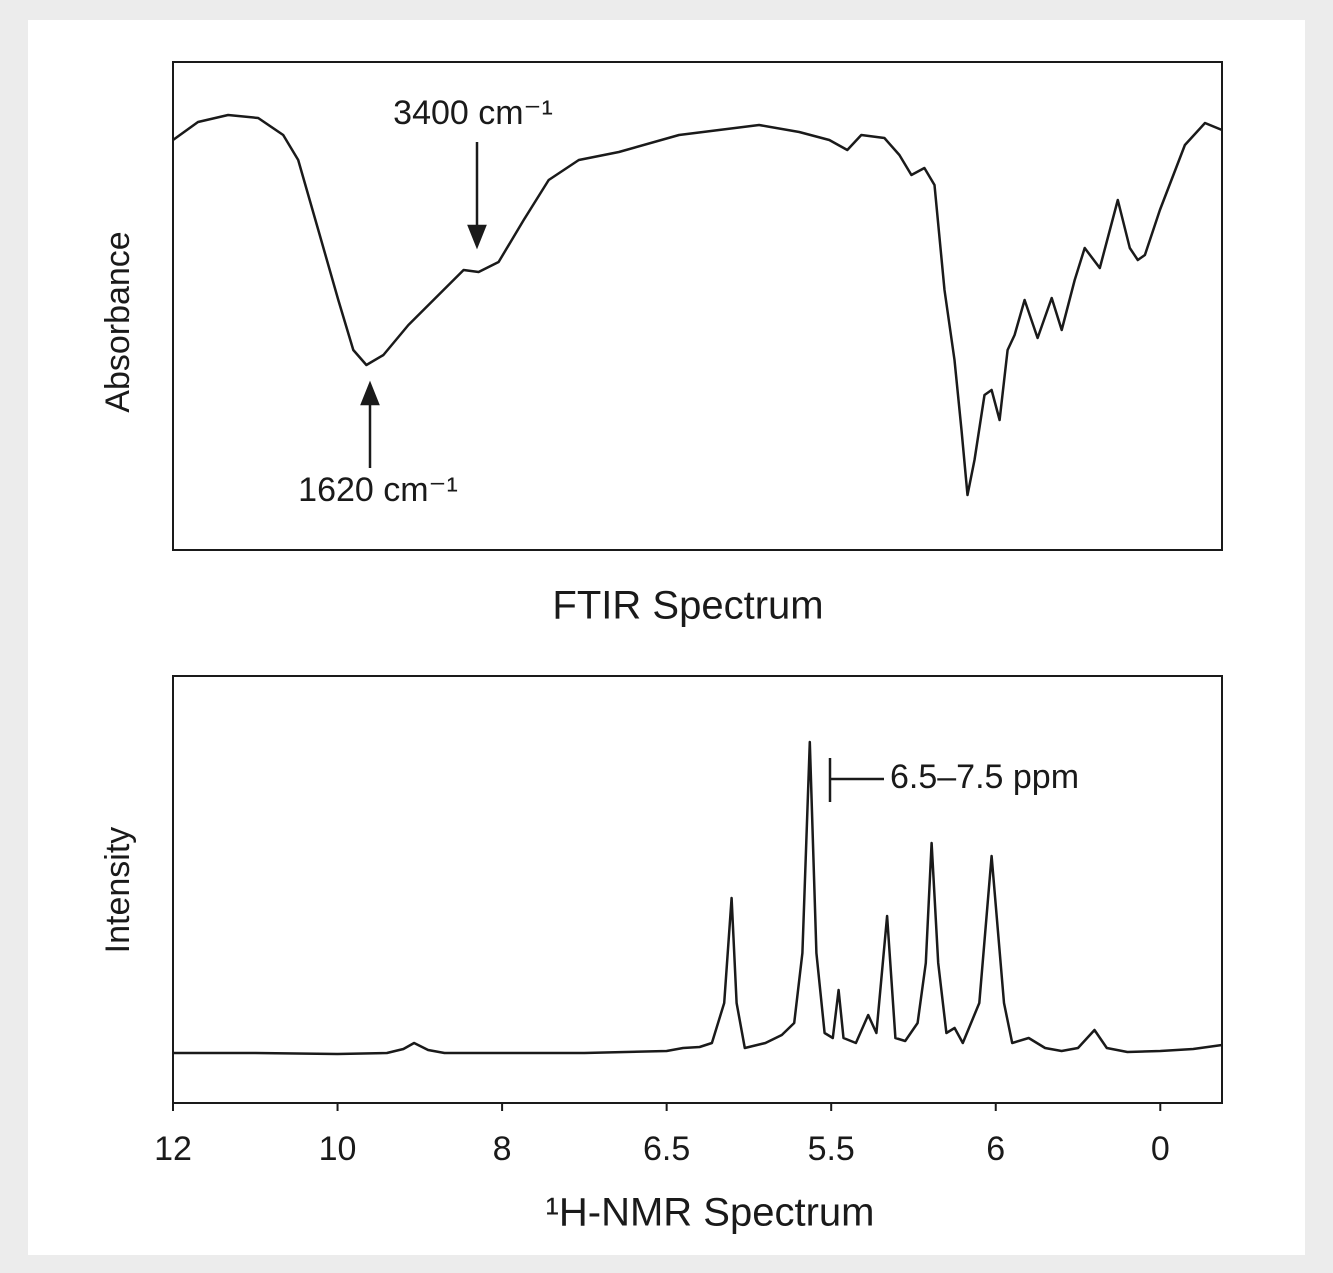  Describe the element at coordinates (502, 1149) in the screenshot. I see `x-tick-label: 8` at that location.